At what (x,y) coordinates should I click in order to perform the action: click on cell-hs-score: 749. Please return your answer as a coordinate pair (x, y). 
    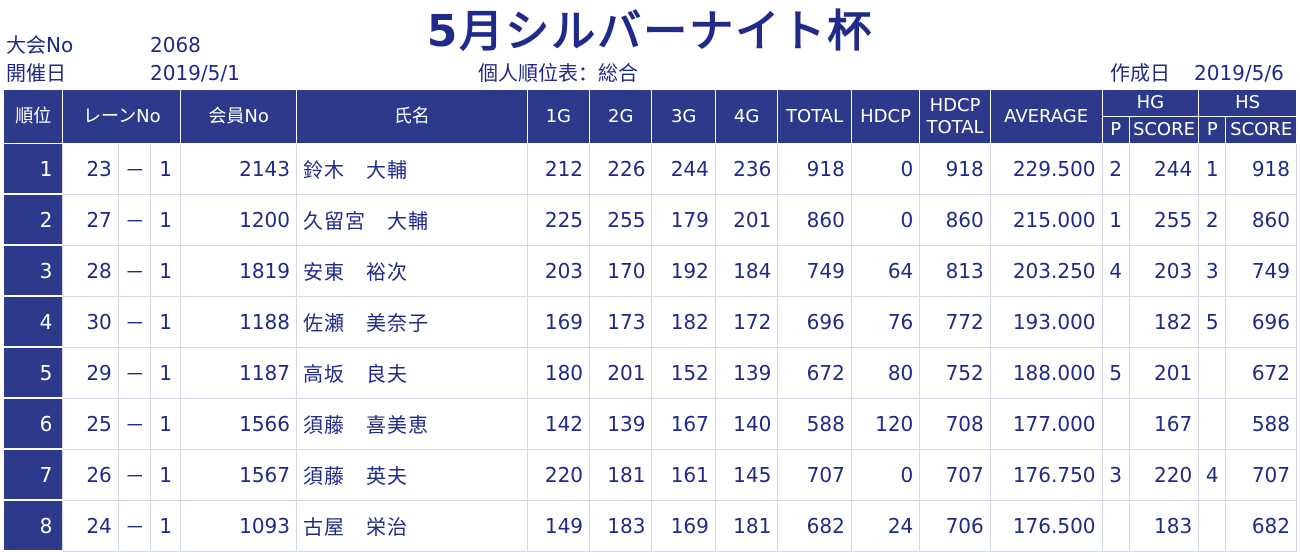
    Looking at the image, I should click on (1261, 271).